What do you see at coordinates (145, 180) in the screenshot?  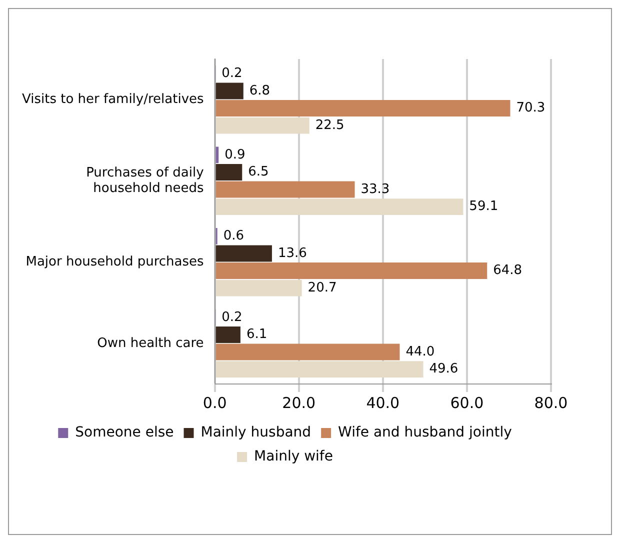 I see `y-tick-label: Purchases of daily household needs` at bounding box center [145, 180].